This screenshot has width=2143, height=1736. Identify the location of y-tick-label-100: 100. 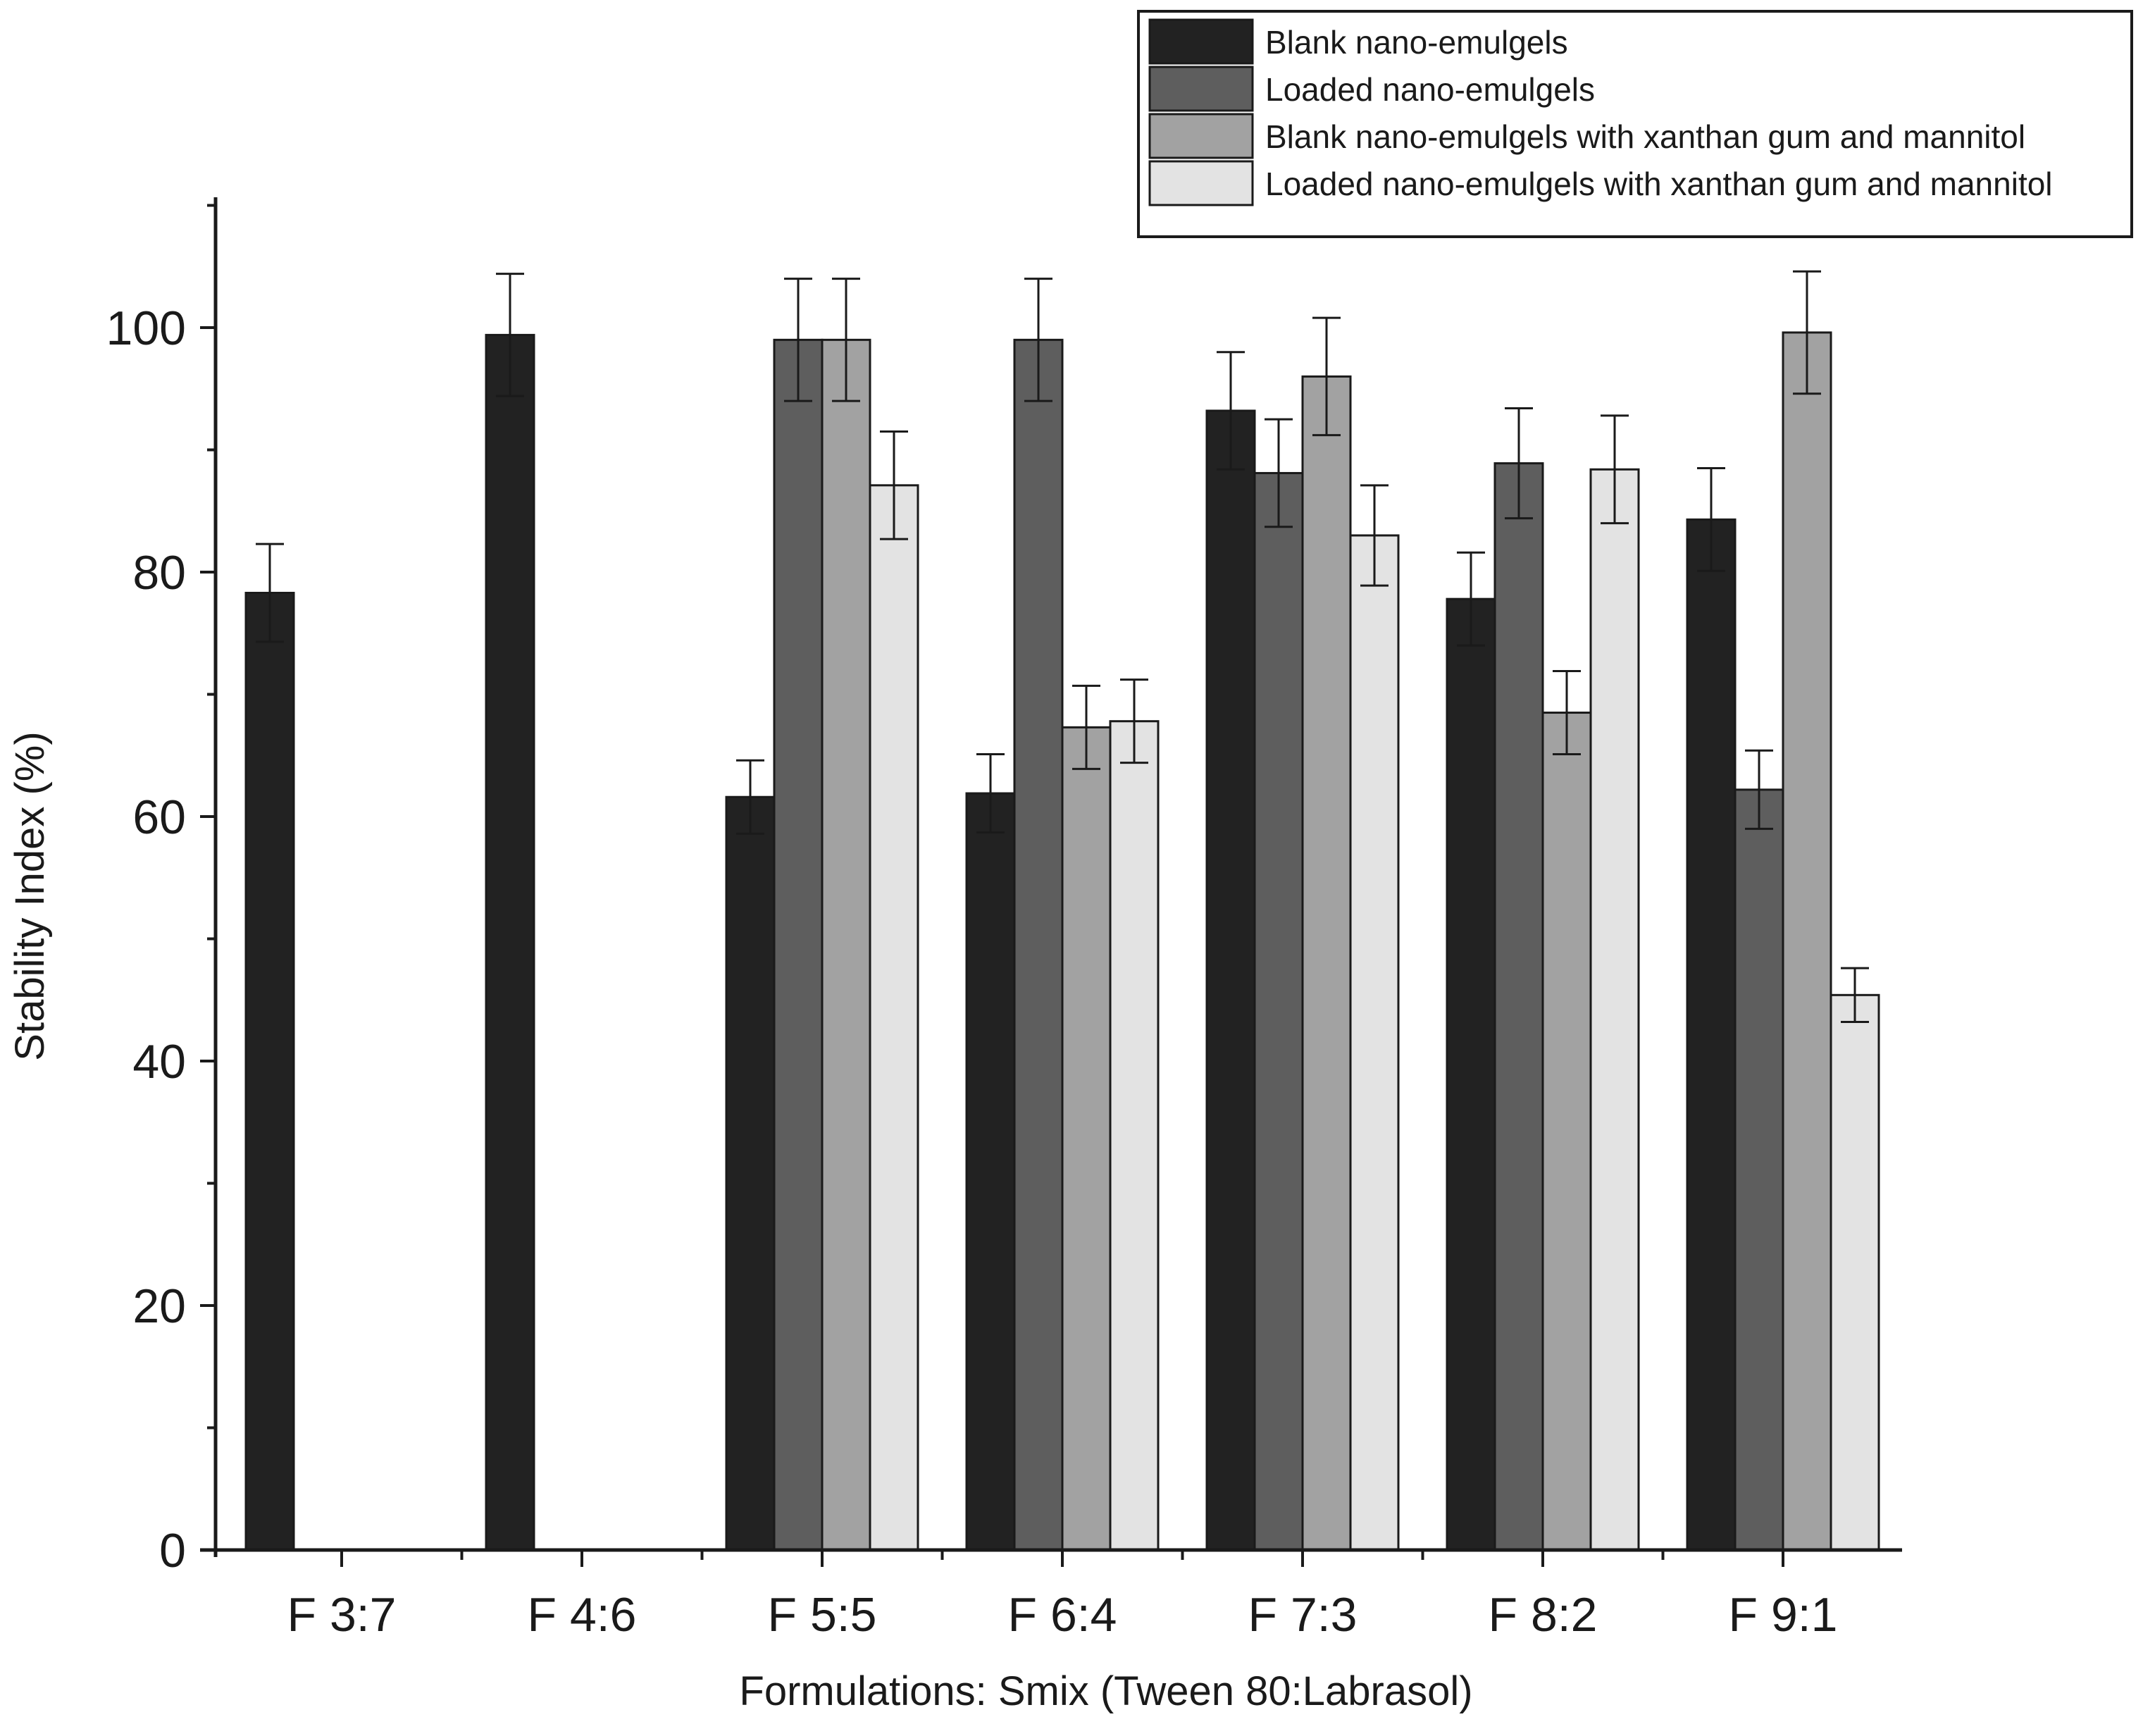
(146, 329).